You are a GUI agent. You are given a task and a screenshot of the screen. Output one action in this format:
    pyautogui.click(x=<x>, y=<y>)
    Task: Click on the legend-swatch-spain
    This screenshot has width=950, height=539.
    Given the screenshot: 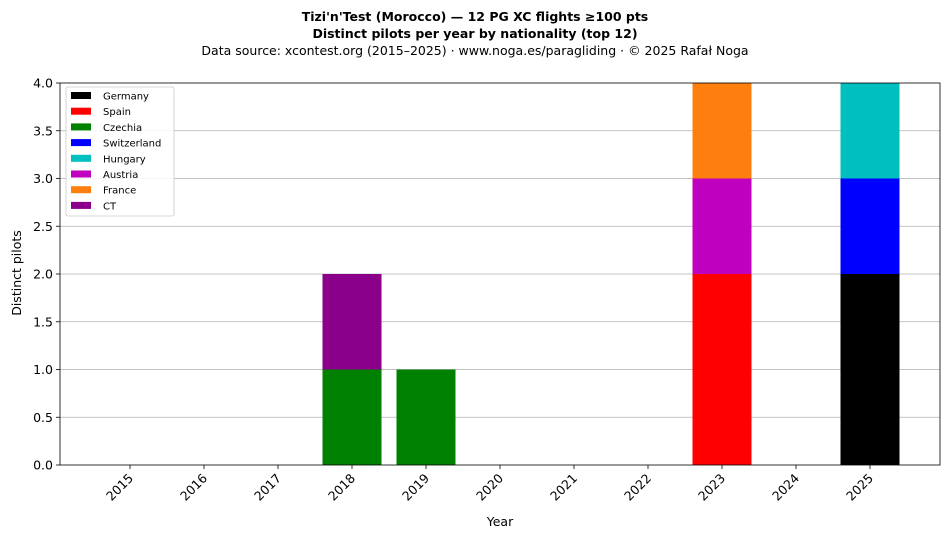 What is the action you would take?
    pyautogui.click(x=81, y=111)
    